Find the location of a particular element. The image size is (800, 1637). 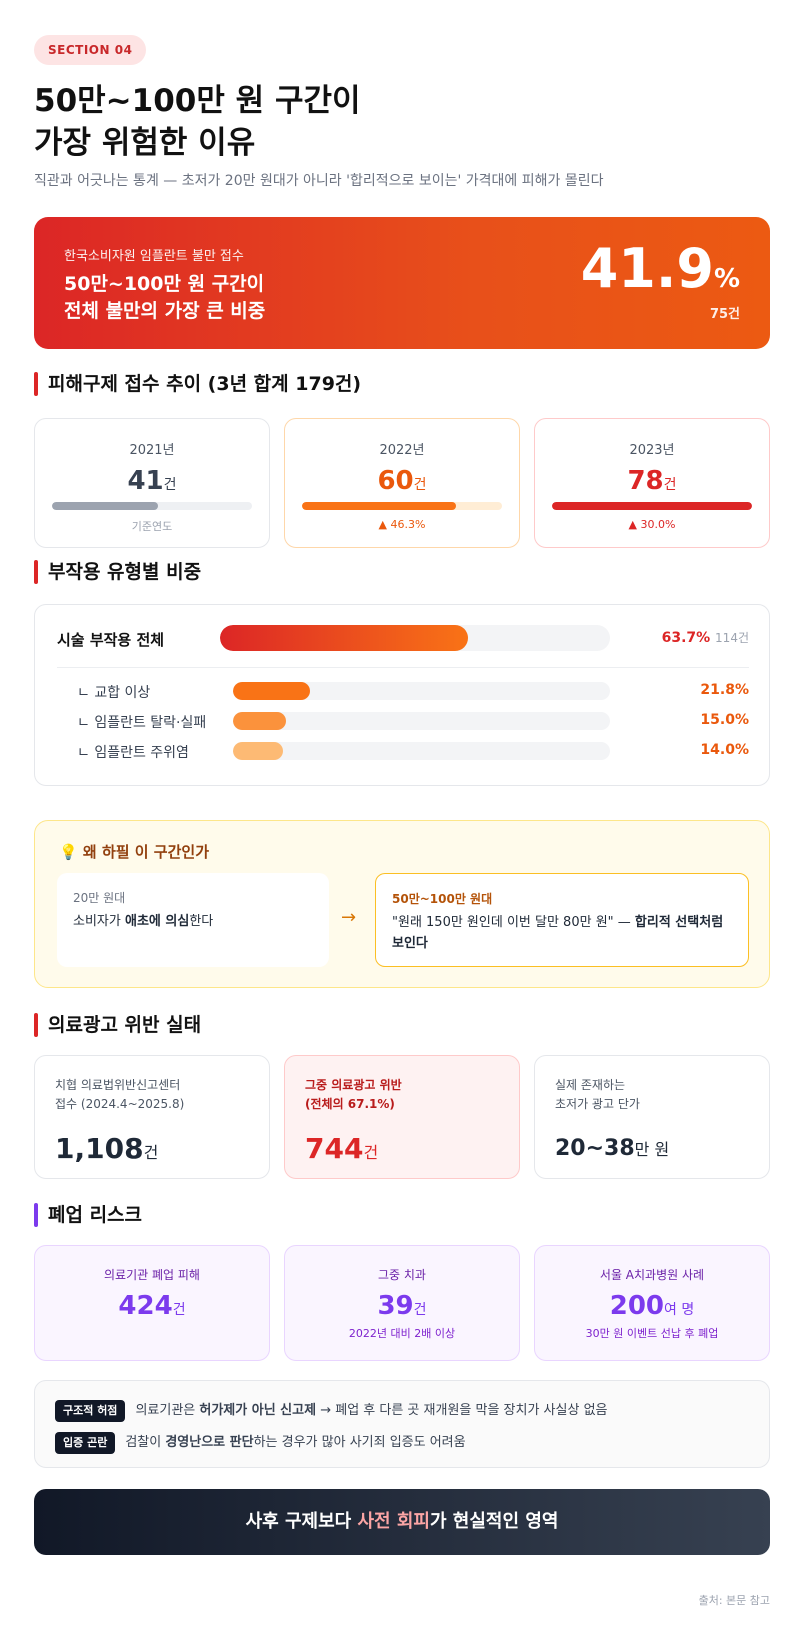

note-text-end: → 폐업 후 다른 곳 재개원을 막을 장치가 사실상 없음 is located at coordinates (462, 1410).